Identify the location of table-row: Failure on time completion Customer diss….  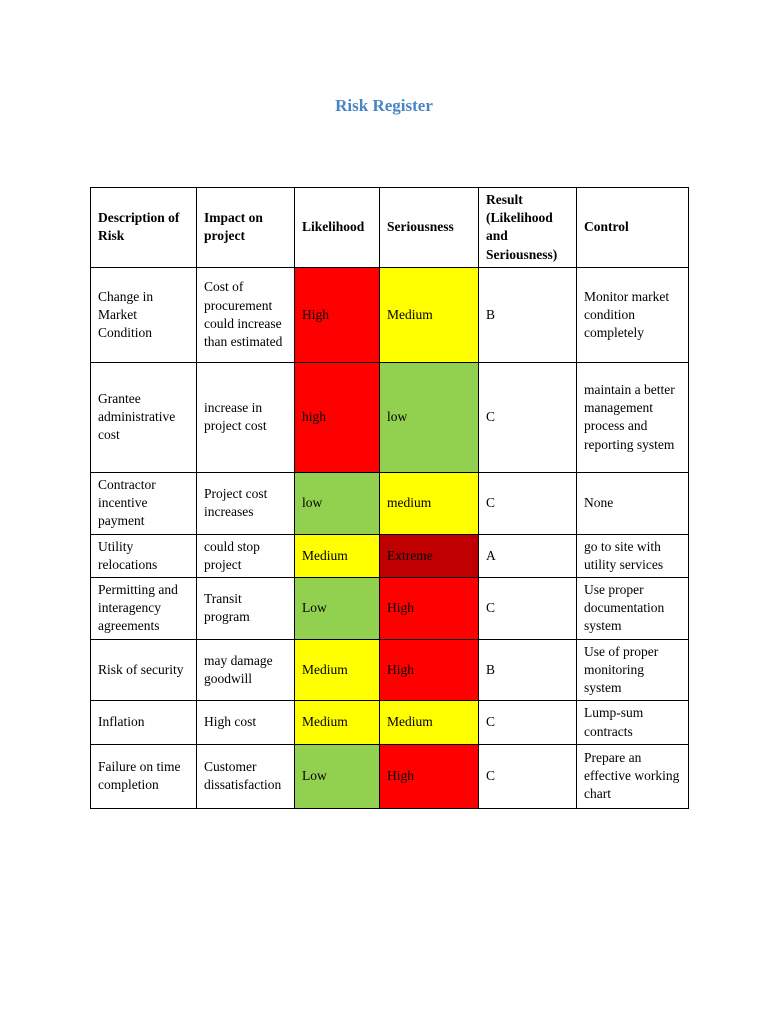
(389, 776).